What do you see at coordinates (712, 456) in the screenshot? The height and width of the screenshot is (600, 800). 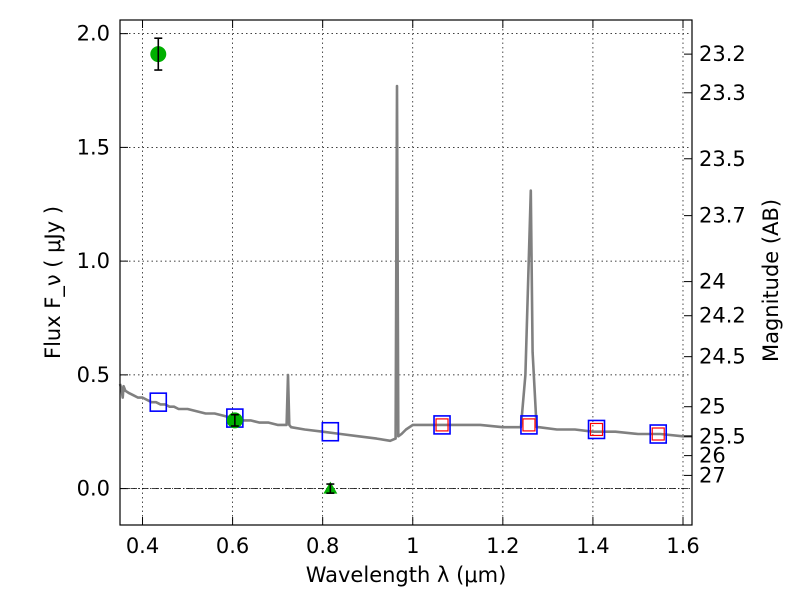 I see `right-tick-label: 26` at bounding box center [712, 456].